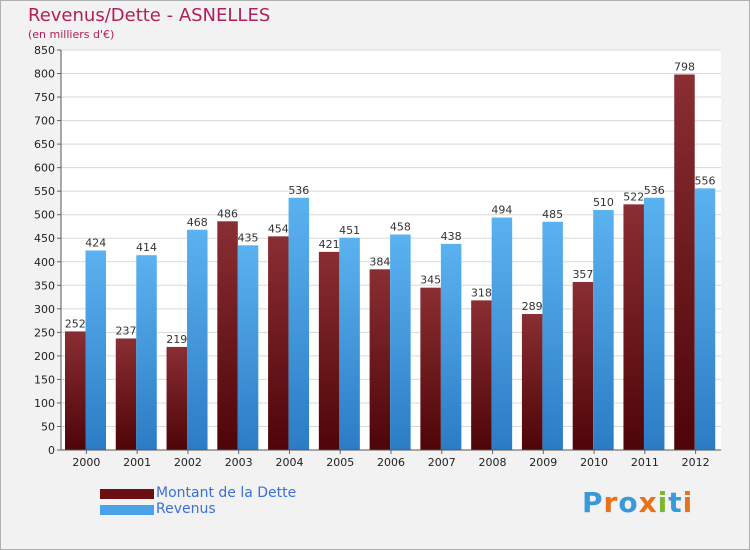 The height and width of the screenshot is (550, 750). I want to click on data-label-revenus: 435, so click(248, 237).